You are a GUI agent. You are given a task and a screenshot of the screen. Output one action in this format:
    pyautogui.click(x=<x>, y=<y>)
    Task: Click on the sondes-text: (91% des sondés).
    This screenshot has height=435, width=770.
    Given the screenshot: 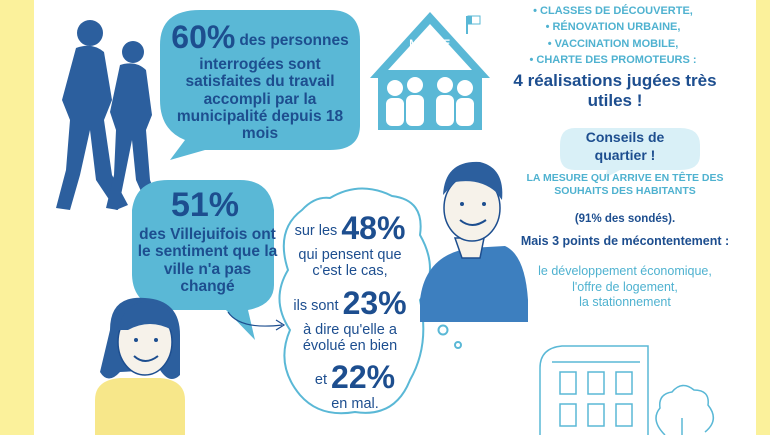 What is the action you would take?
    pyautogui.click(x=625, y=219)
    